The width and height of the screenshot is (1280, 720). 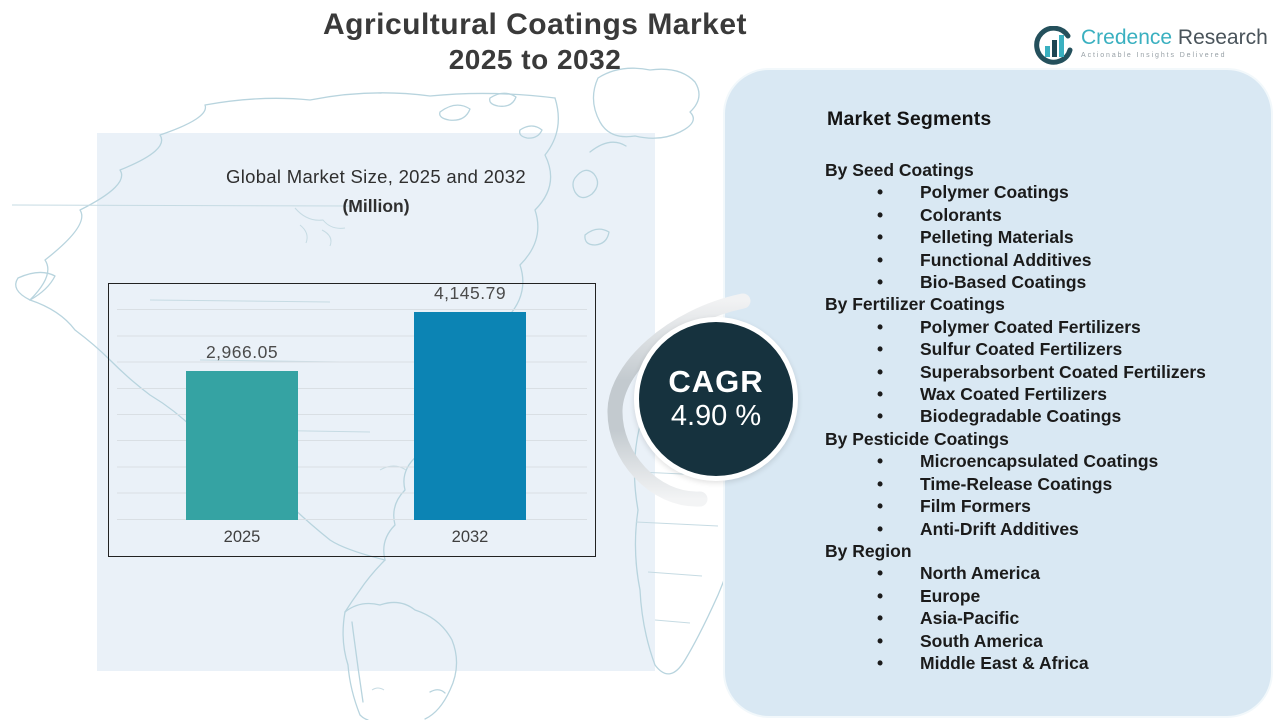 I want to click on segment-item: • North America, so click(x=991, y=573).